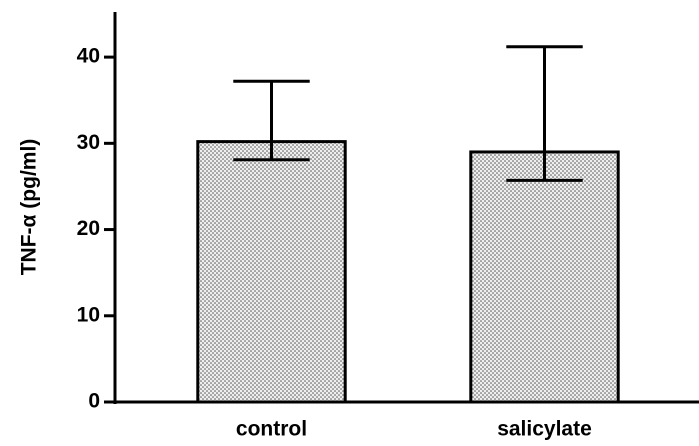  Describe the element at coordinates (94, 401) in the screenshot. I see `y-tick-label: 0` at that location.